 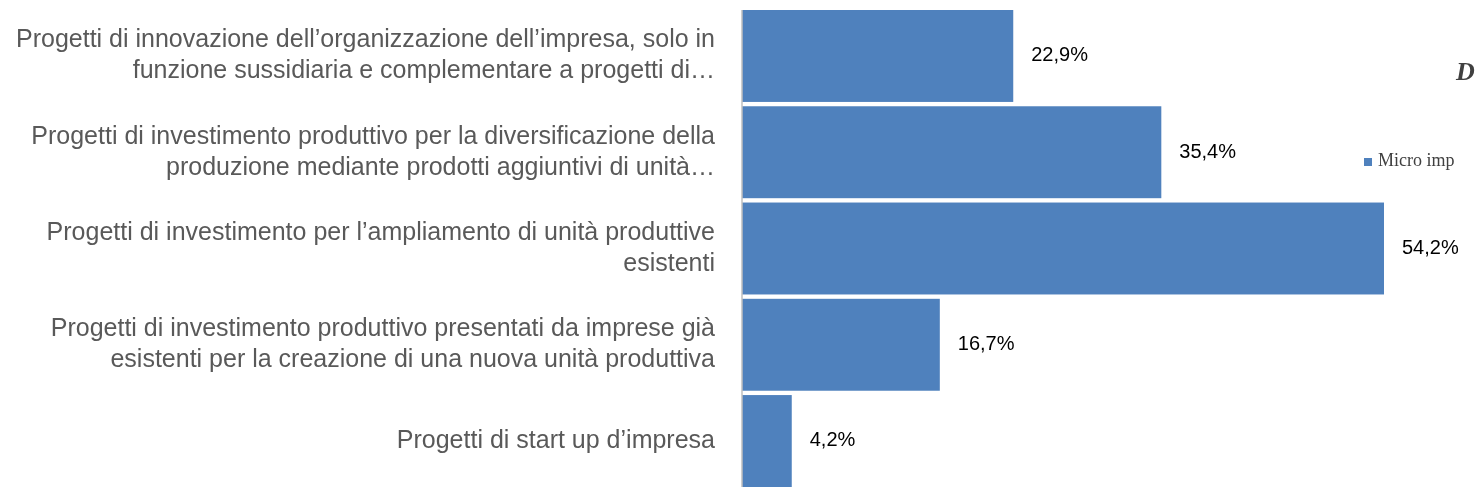 I want to click on y-tick-label: Progetti di investimento produttivo presentati da imprese già esistenti per la creazione di una nuova unità produttiva, so click(x=383, y=342).